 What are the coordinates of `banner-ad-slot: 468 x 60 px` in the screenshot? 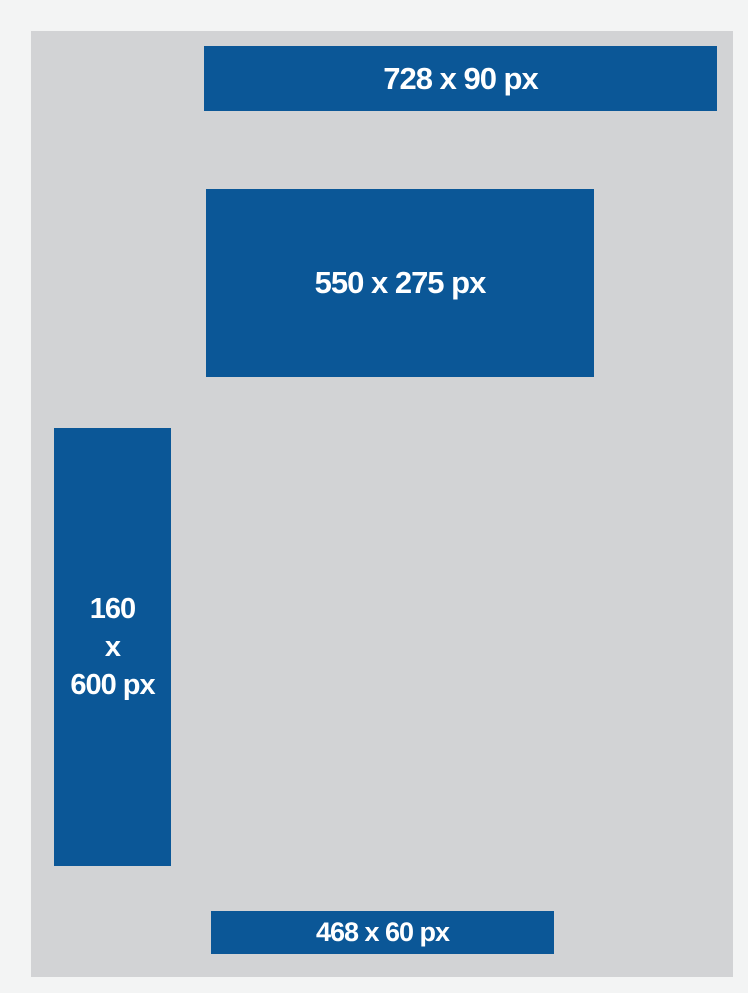 It's located at (382, 932).